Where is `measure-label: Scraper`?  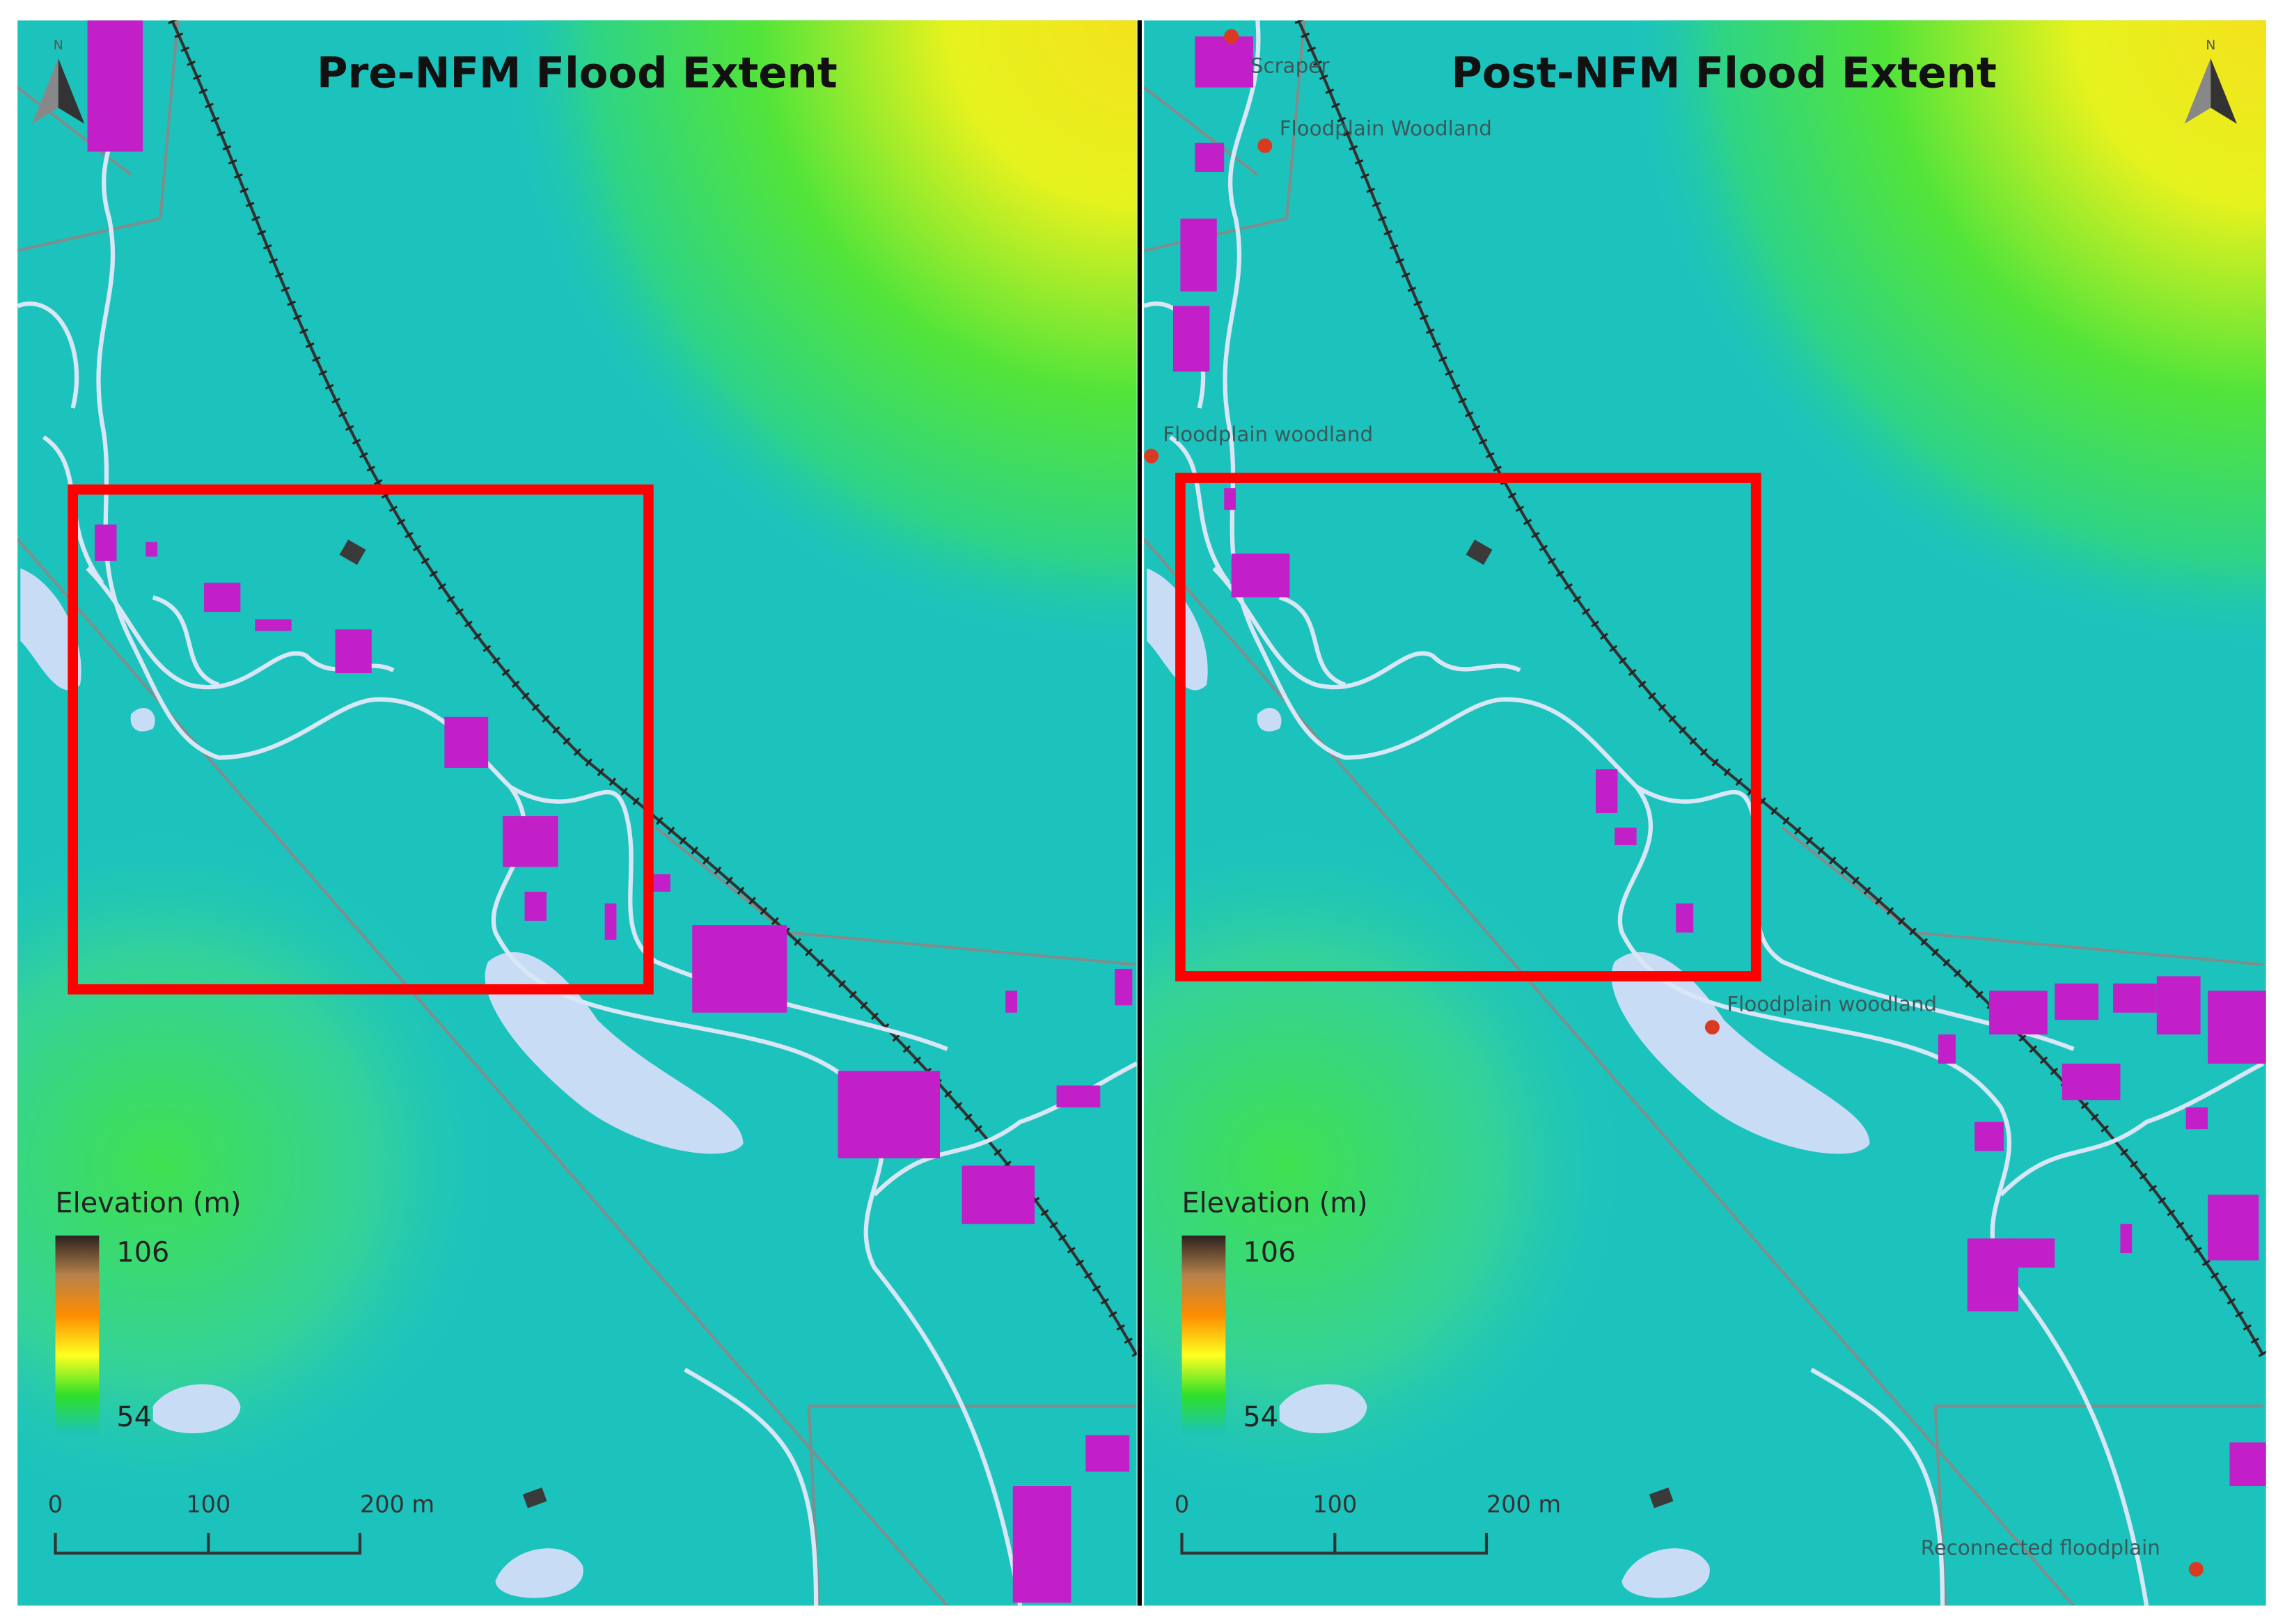 measure-label: Scraper is located at coordinates (1290, 66).